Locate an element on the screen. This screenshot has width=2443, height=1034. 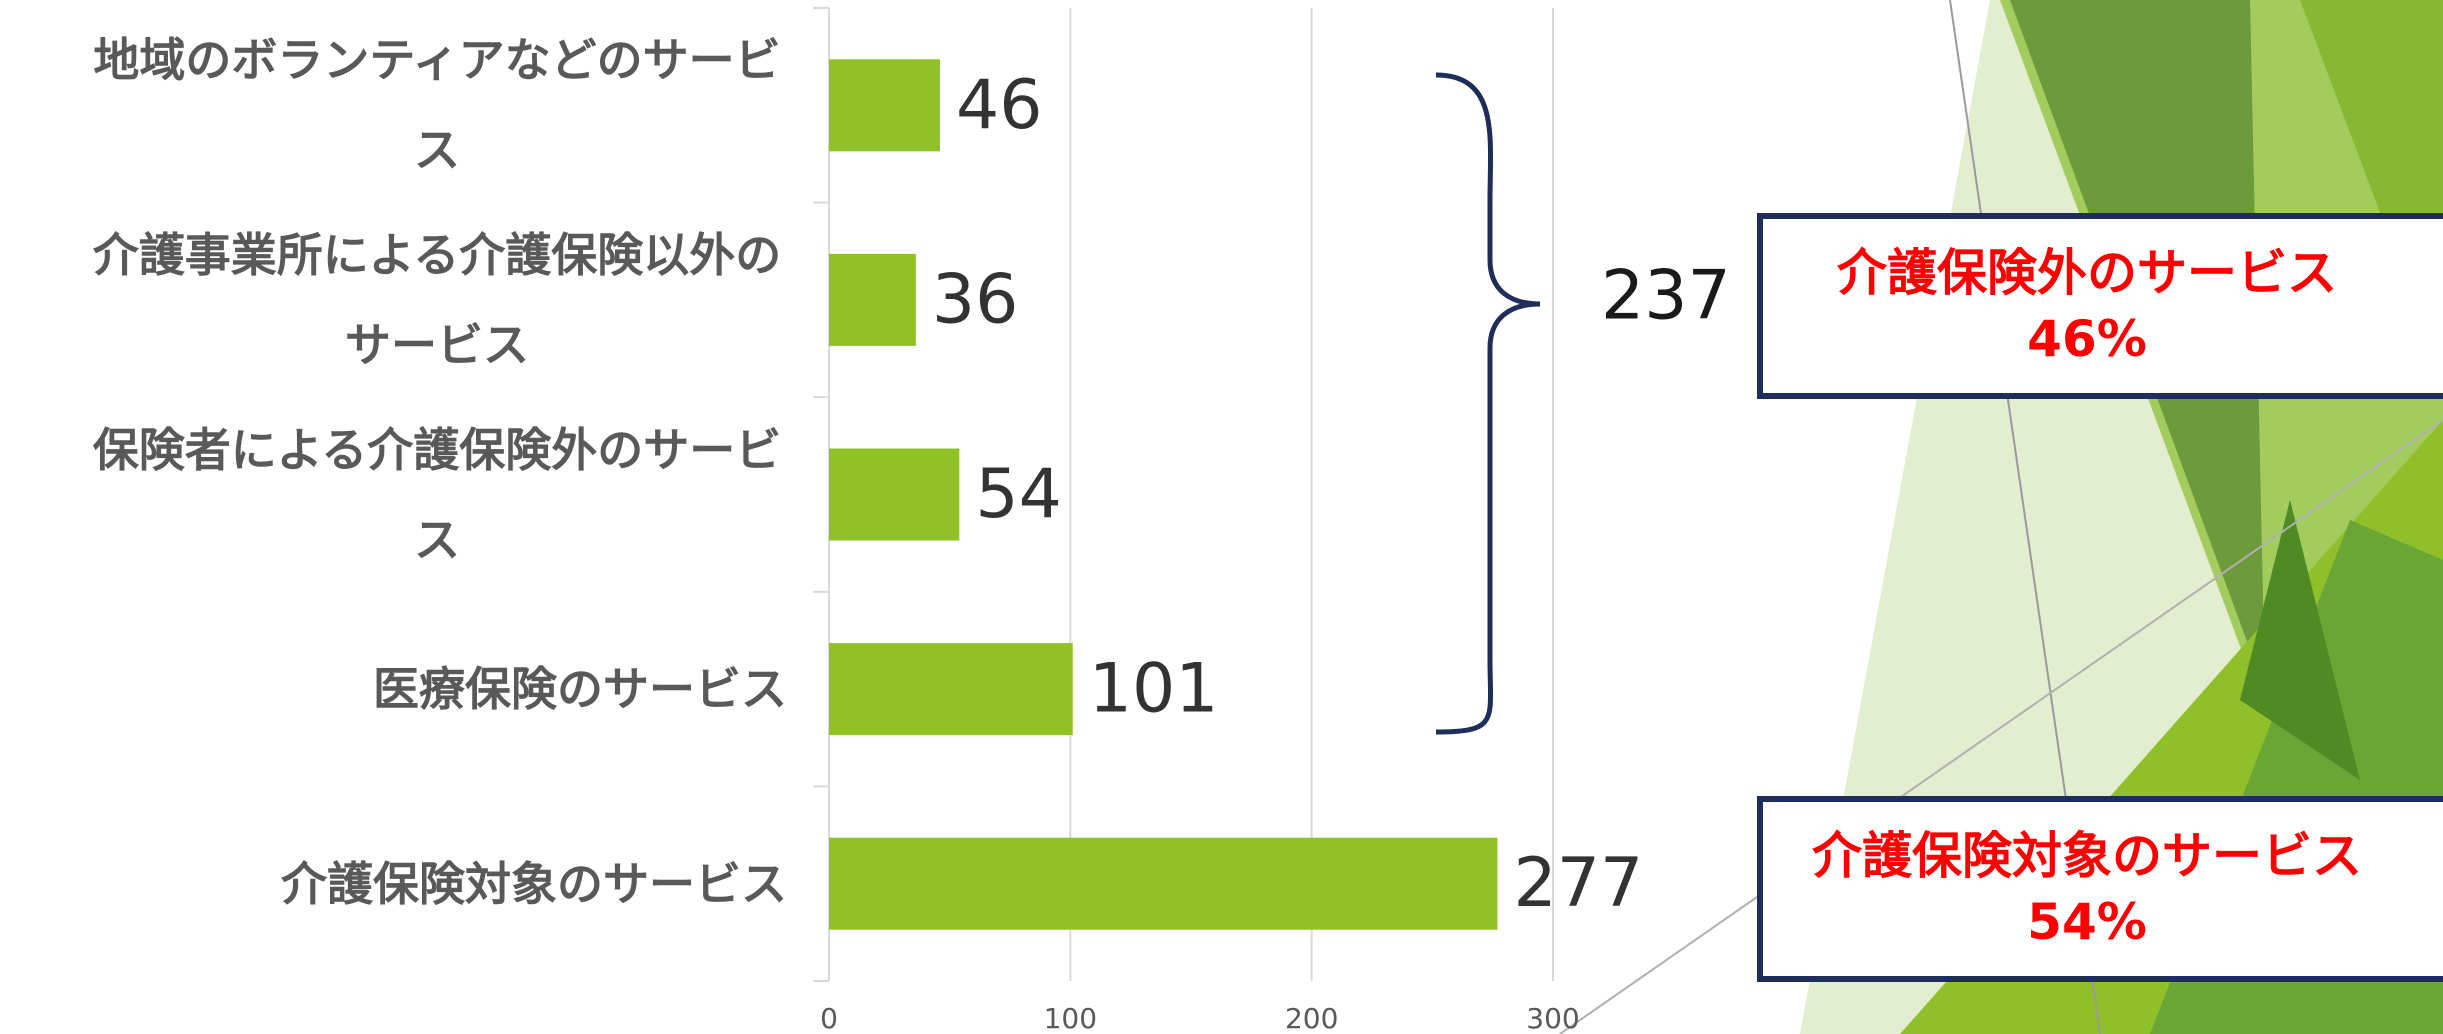
annotation-share: 54% is located at coordinates (2087, 922).